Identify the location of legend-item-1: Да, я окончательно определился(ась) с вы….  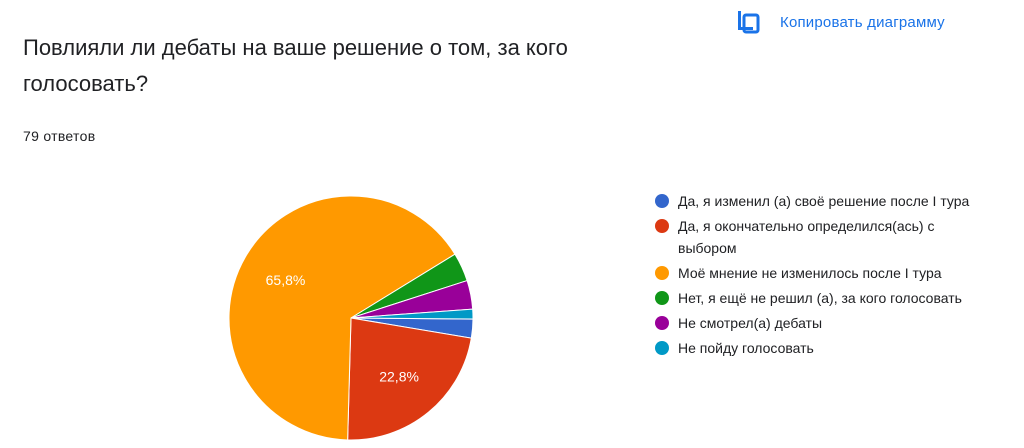
(820, 237).